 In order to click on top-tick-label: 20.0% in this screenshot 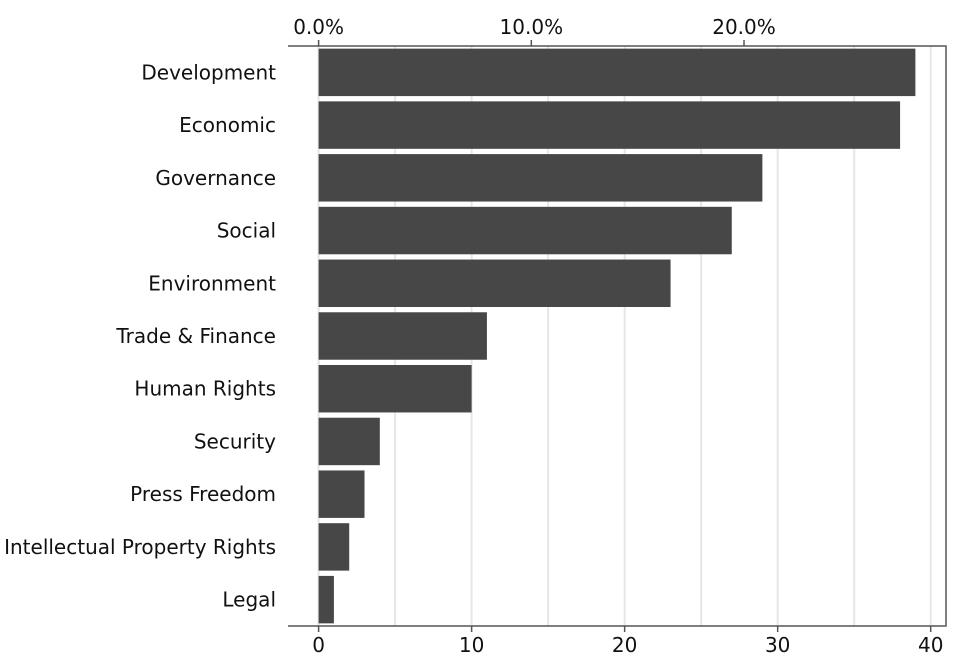, I will do `click(744, 27)`.